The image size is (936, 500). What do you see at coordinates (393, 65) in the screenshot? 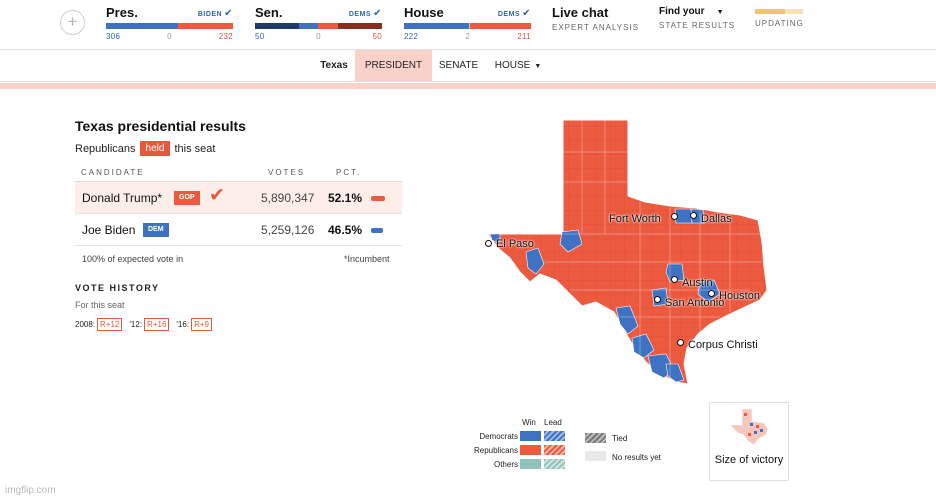
I see `tab-president: PRESIDENT` at bounding box center [393, 65].